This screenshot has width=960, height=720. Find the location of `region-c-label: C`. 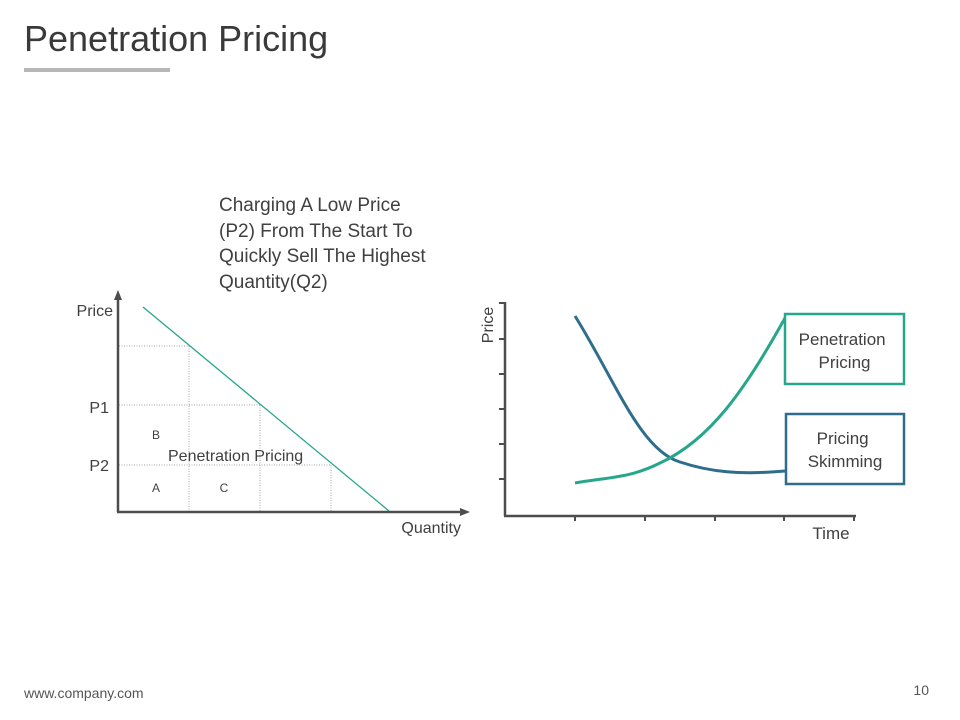

region-c-label: C is located at coordinates (224, 488).